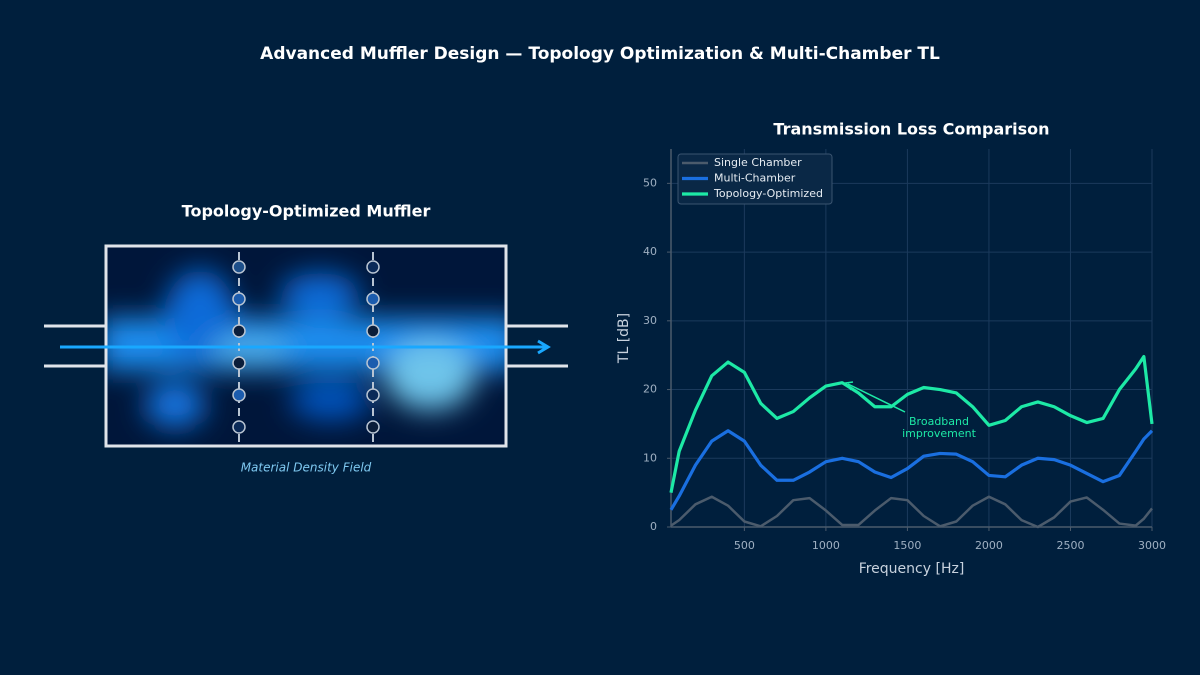 The height and width of the screenshot is (675, 1200). I want to click on annotation: Broadband, so click(939, 421).